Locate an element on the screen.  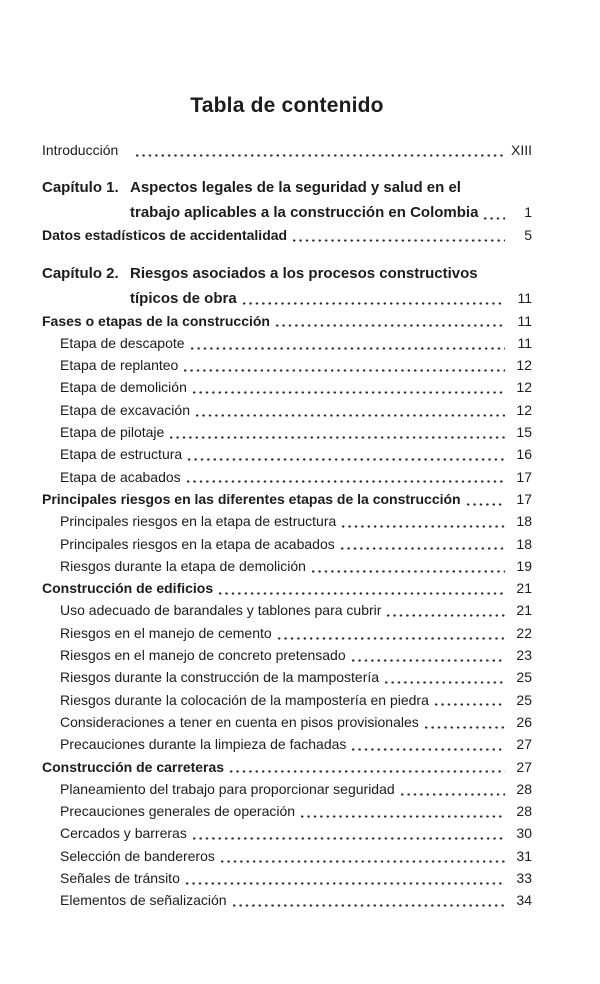
toc-entry: Riesgos en el manejo de cemento 22 is located at coordinates (287, 633).